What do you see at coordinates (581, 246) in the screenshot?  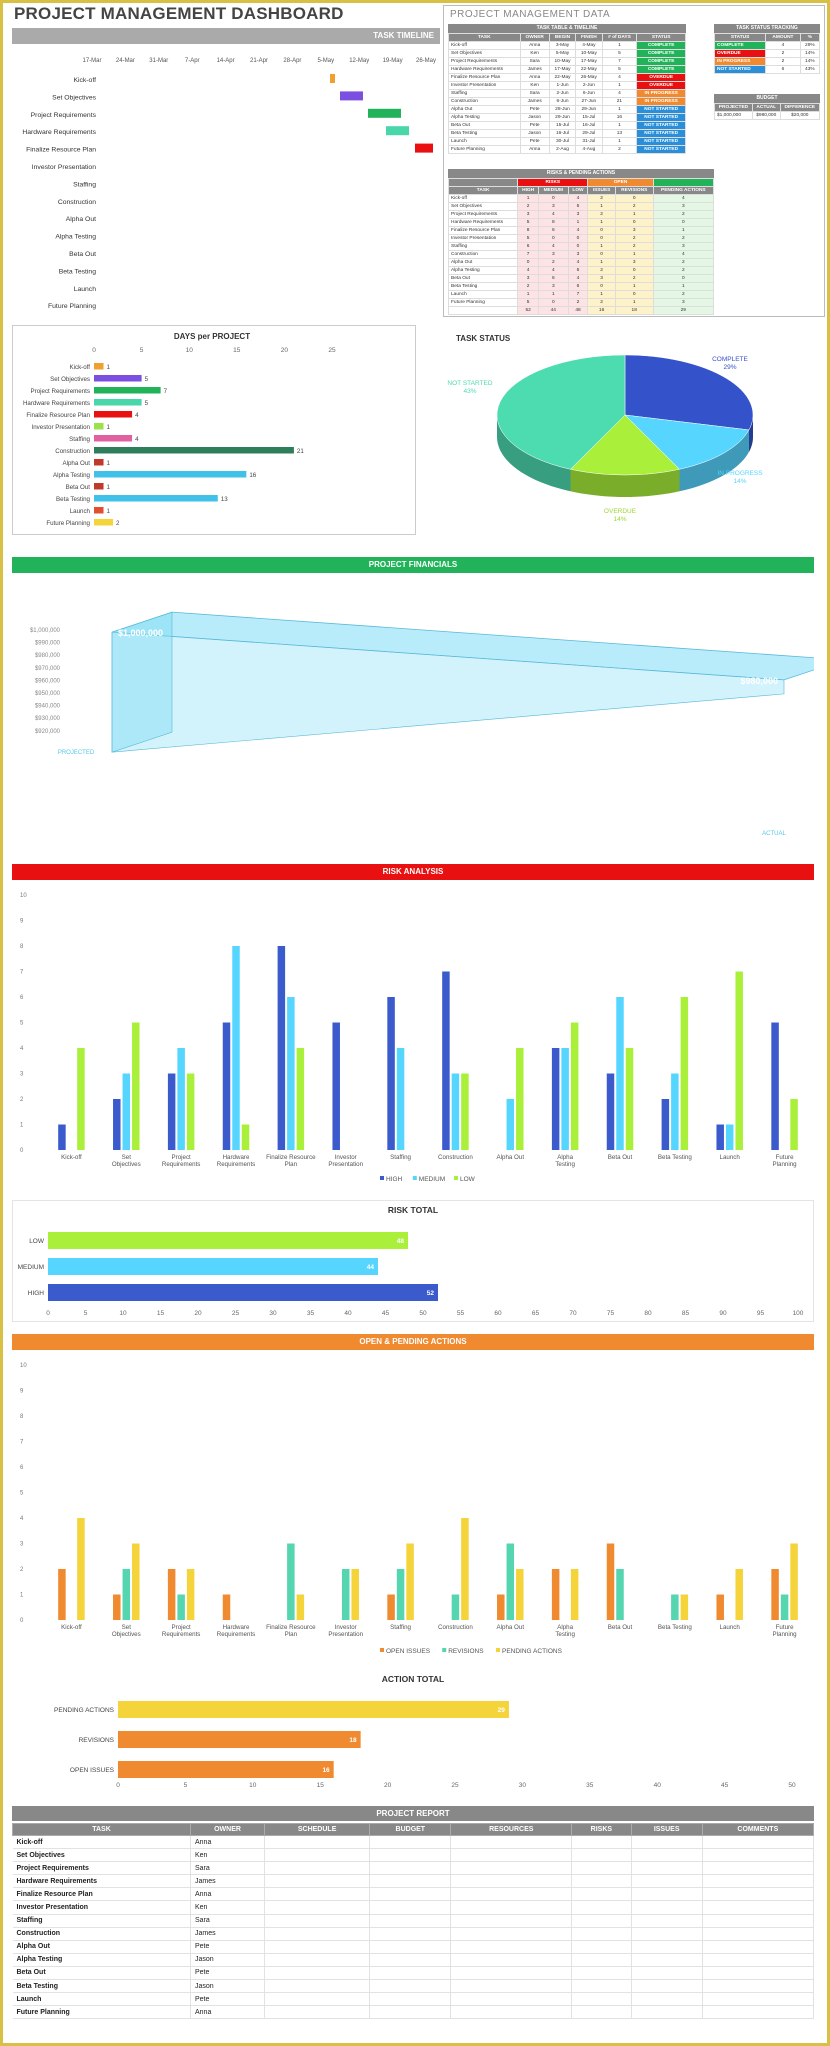 I see `table-row: Staffing 6 4 0 1 2 3` at bounding box center [581, 246].